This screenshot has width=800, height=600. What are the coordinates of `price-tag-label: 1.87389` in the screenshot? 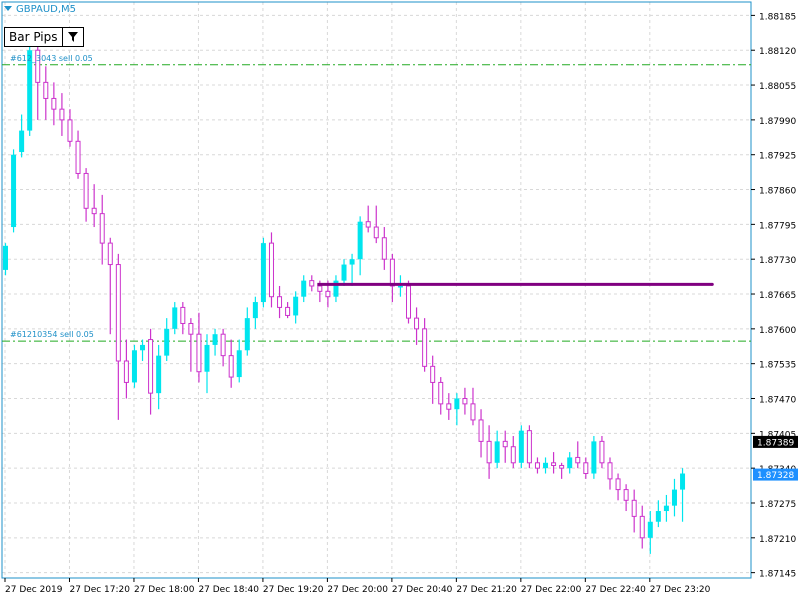 It's located at (775, 443).